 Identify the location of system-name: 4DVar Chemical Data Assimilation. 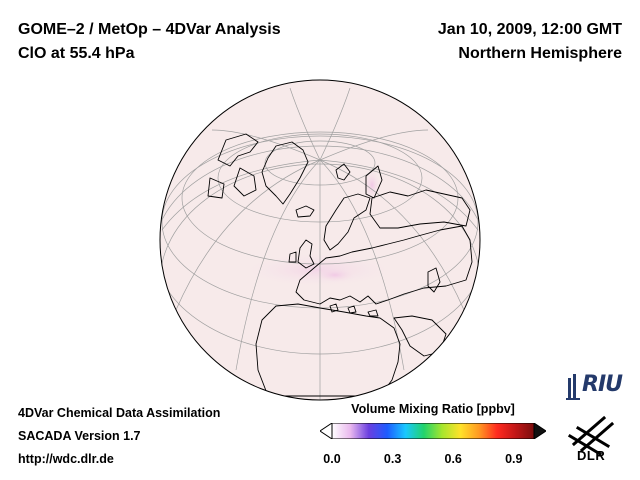
(119, 413).